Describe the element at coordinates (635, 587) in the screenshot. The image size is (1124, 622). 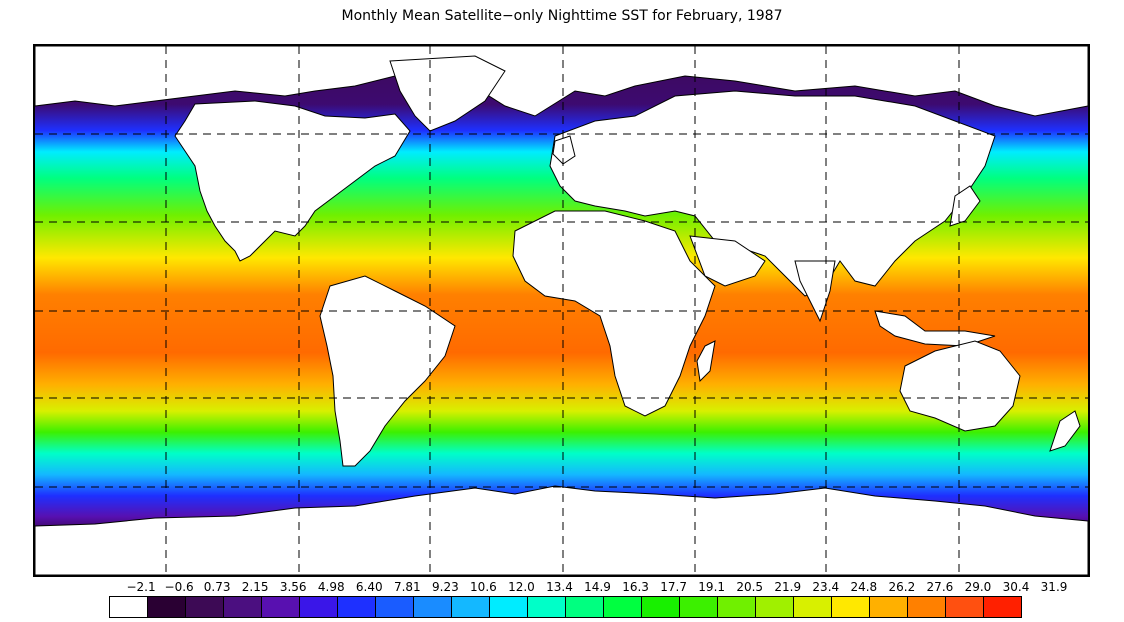
I see `colorbar-tick-label: 16.3` at that location.